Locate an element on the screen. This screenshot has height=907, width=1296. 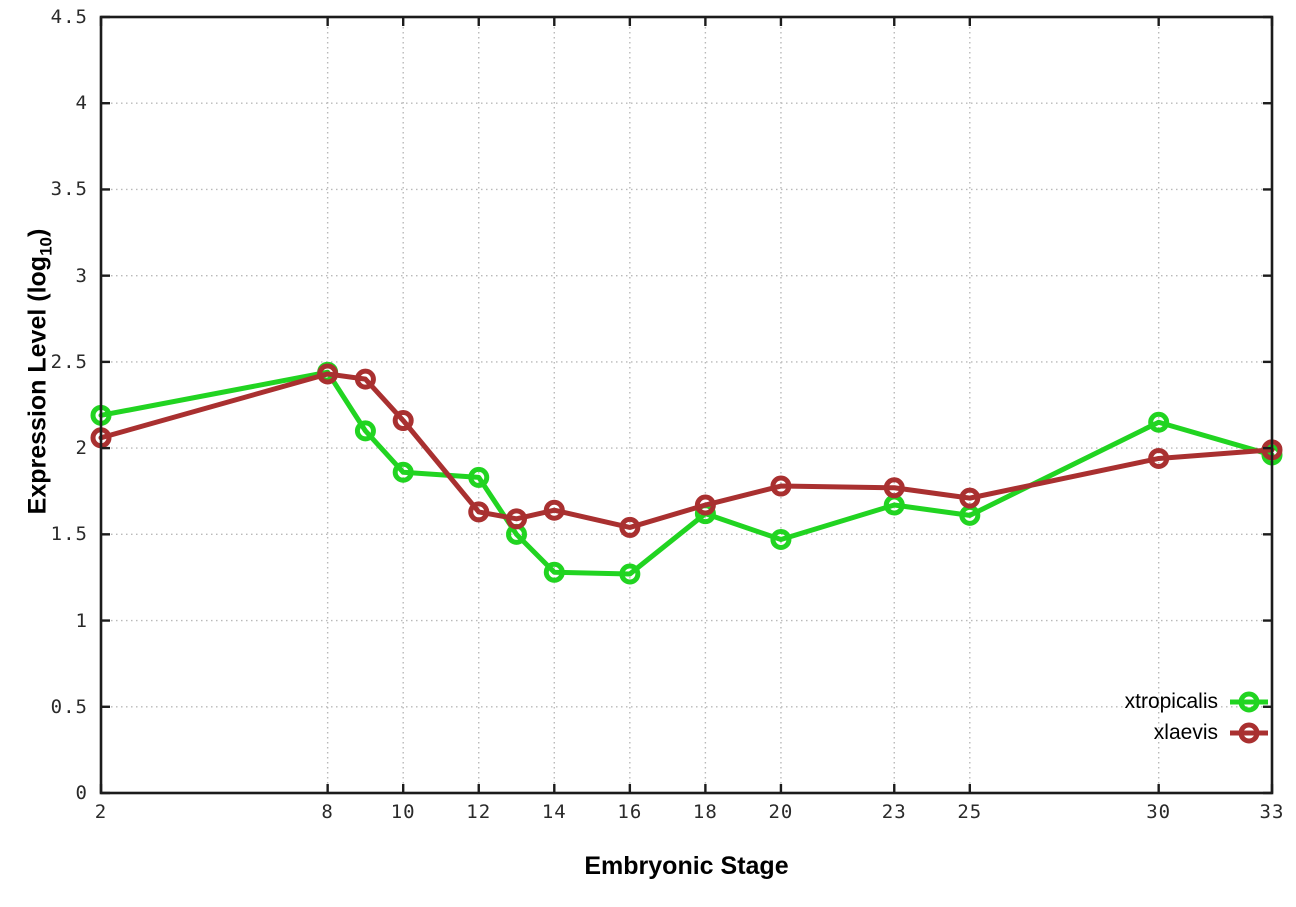
x-tick-label: 2 is located at coordinates (101, 812).